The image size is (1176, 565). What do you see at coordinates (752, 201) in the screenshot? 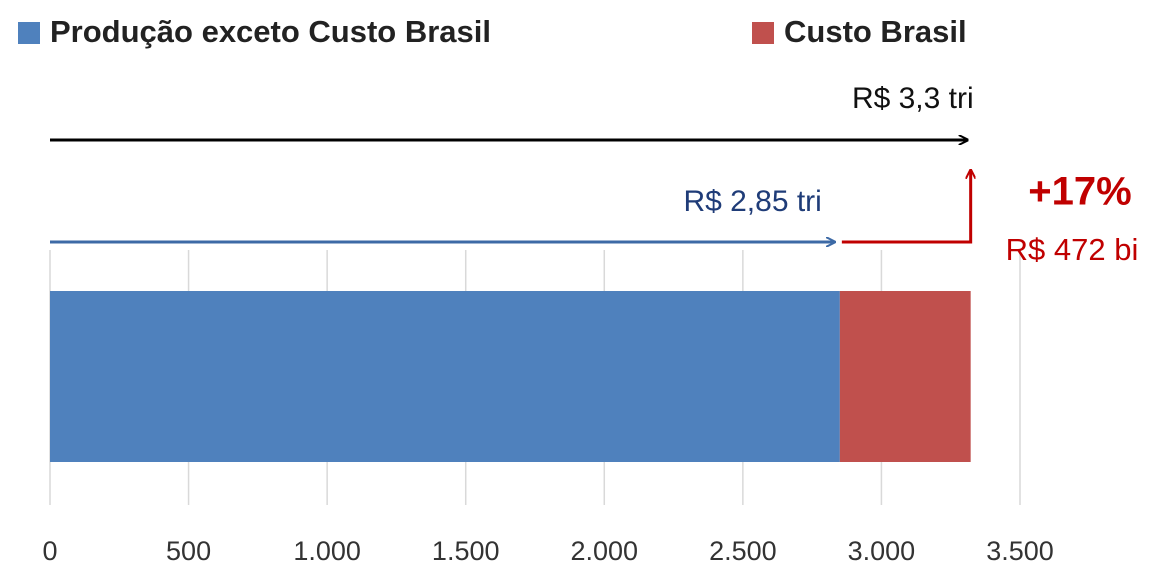
I see `base-label: R$ 2,85 tri` at bounding box center [752, 201].